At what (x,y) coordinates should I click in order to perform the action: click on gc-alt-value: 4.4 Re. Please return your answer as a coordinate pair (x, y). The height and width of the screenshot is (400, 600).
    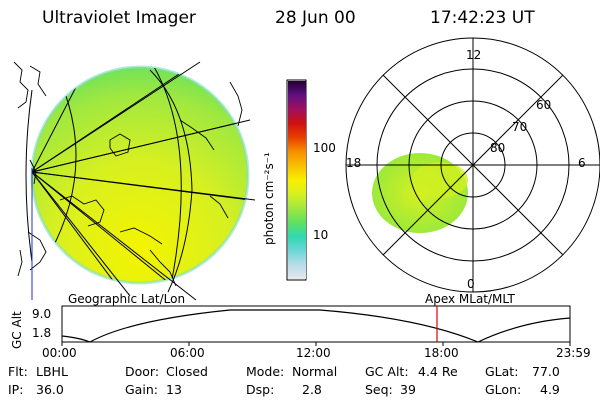
    Looking at the image, I should click on (438, 371).